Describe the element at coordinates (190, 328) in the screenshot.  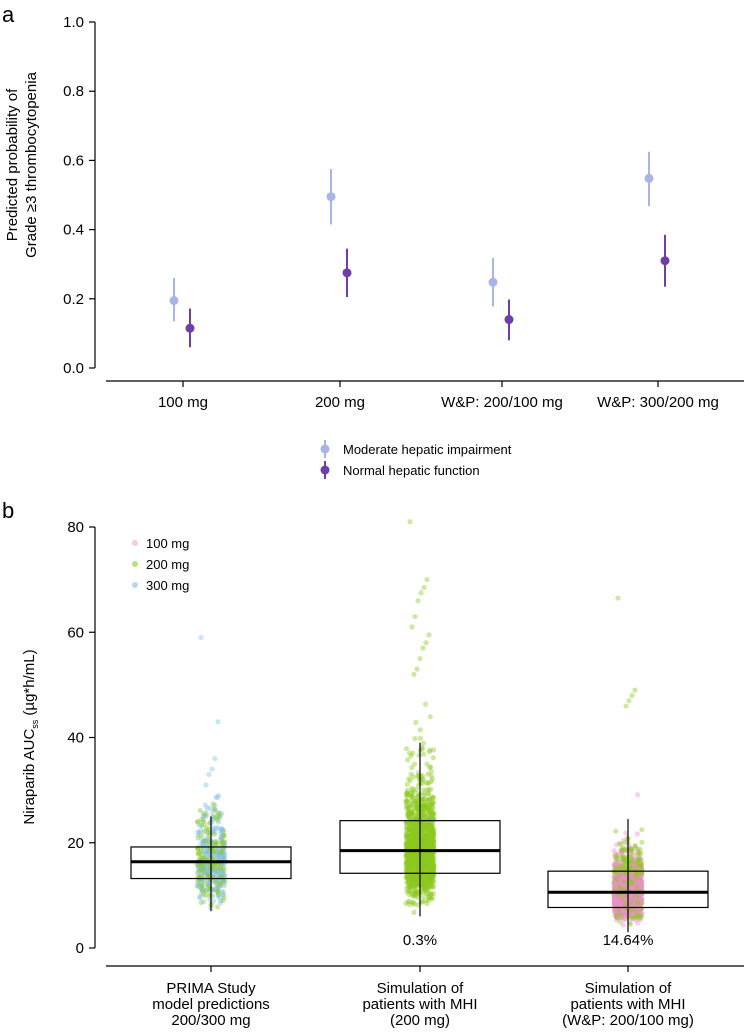
I see `normal-point` at that location.